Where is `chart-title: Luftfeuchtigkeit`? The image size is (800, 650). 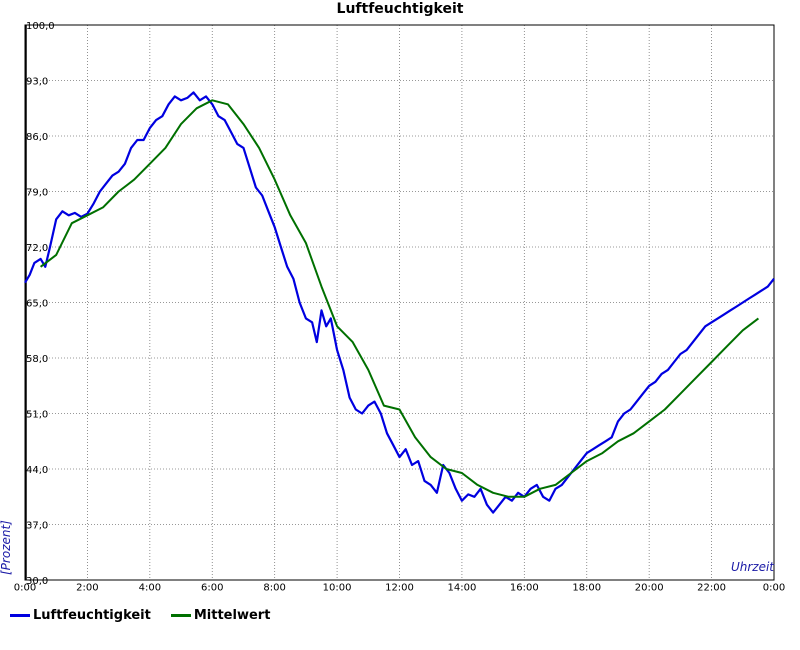
chart-title: Luftfeuchtigkeit is located at coordinates (400, 9).